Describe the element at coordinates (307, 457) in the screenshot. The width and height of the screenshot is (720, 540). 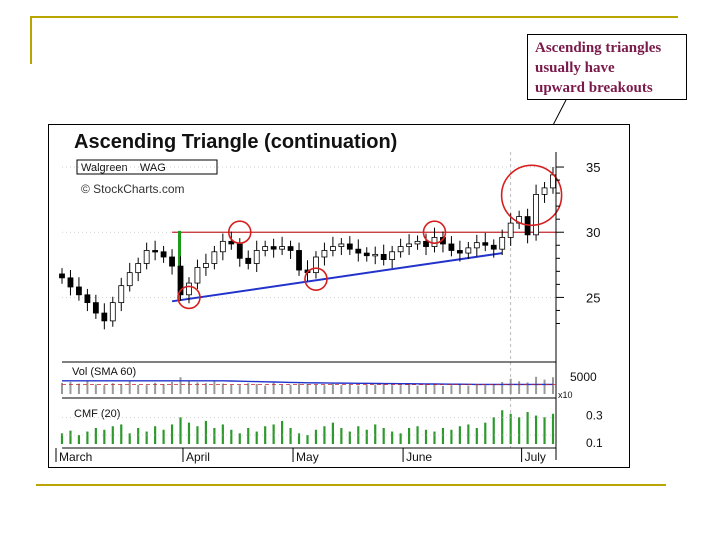
I see `x-tick-label: May` at that location.